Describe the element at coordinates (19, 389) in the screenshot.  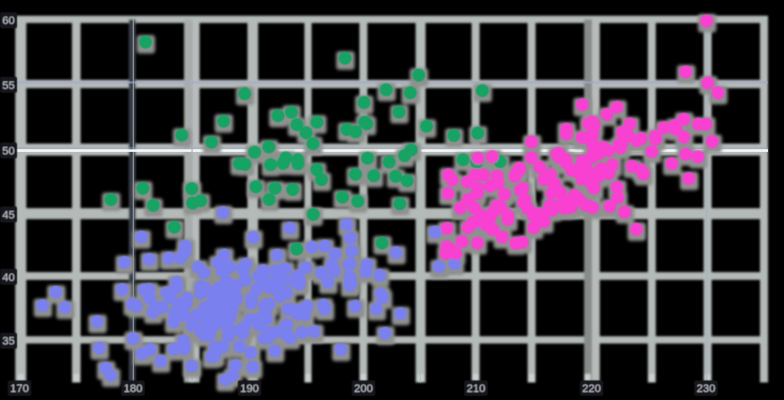
I see `svg-text: 170` at that location.